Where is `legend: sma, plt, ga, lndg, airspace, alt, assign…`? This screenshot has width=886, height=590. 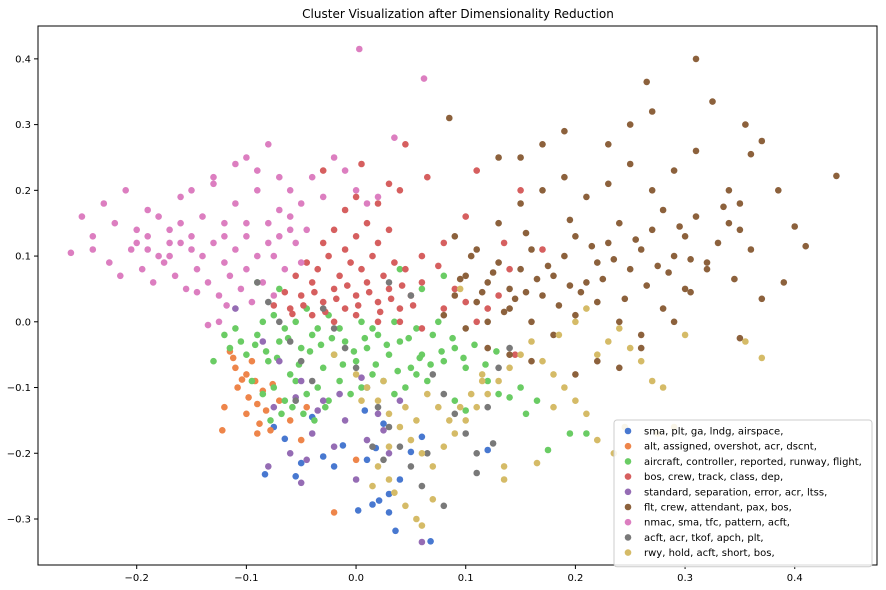
legend: sma, plt, ga, lndg, airspace, alt, assign… is located at coordinates (743, 493).